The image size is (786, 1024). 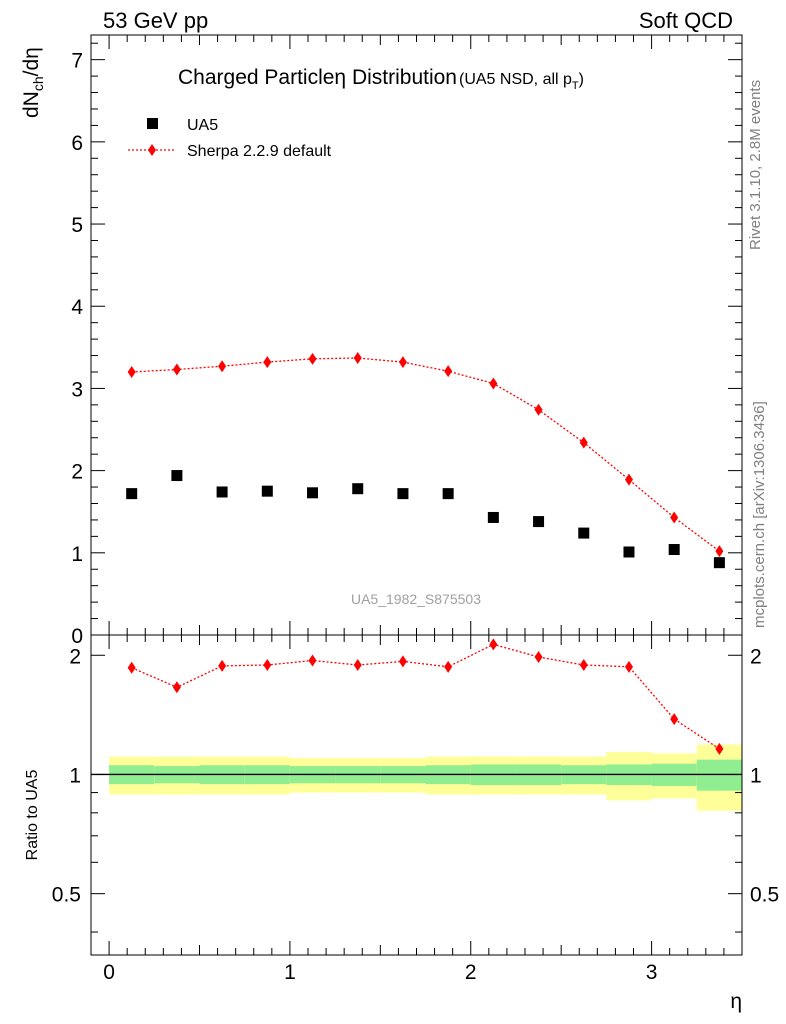 What do you see at coordinates (290, 972) in the screenshot?
I see `x-tick-label: 1` at bounding box center [290, 972].